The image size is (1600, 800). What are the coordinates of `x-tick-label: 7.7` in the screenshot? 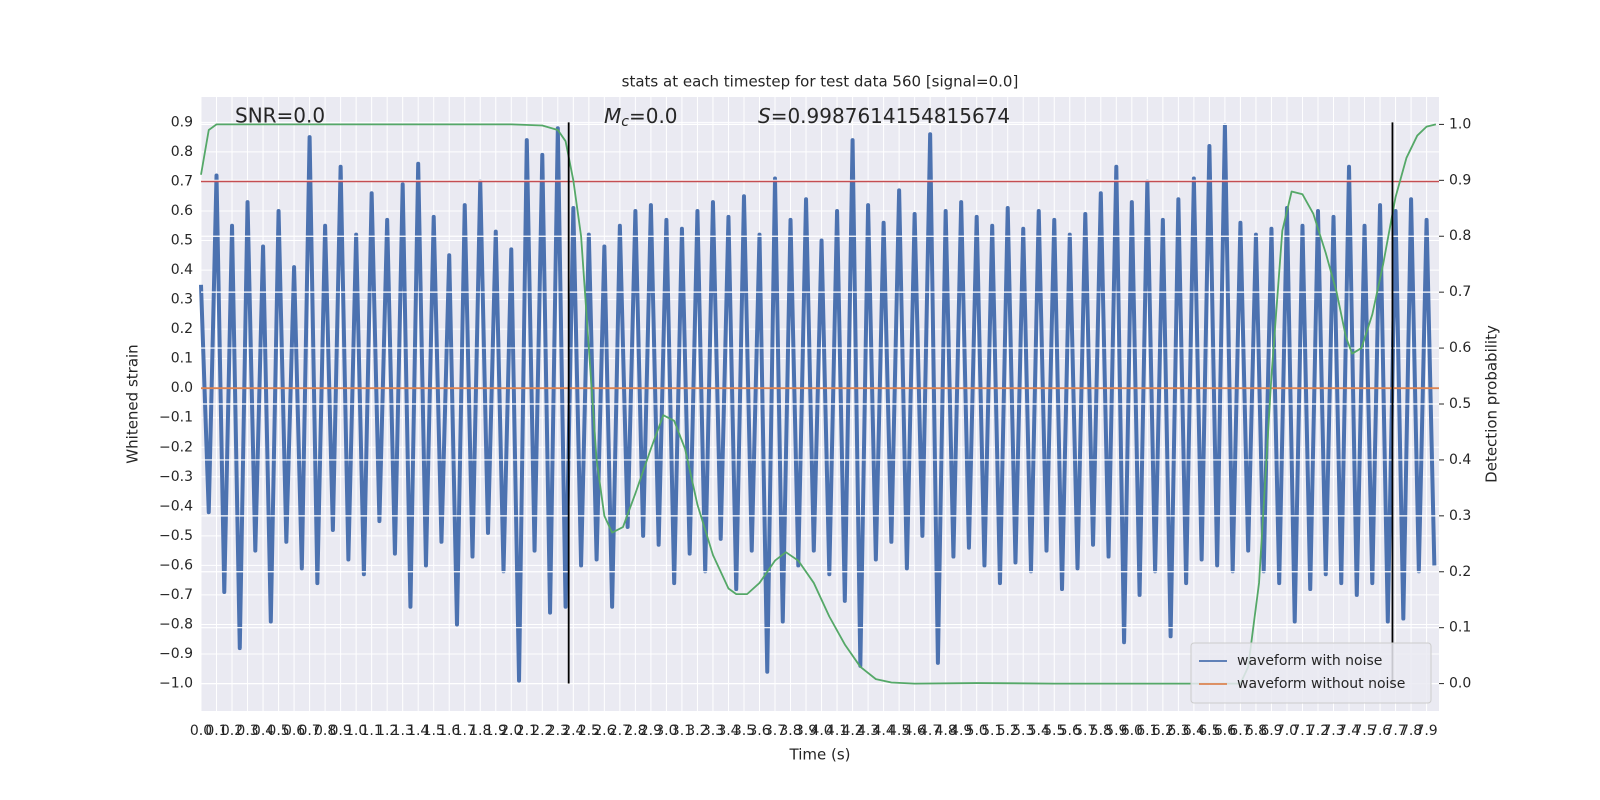 It's located at (1395, 731).